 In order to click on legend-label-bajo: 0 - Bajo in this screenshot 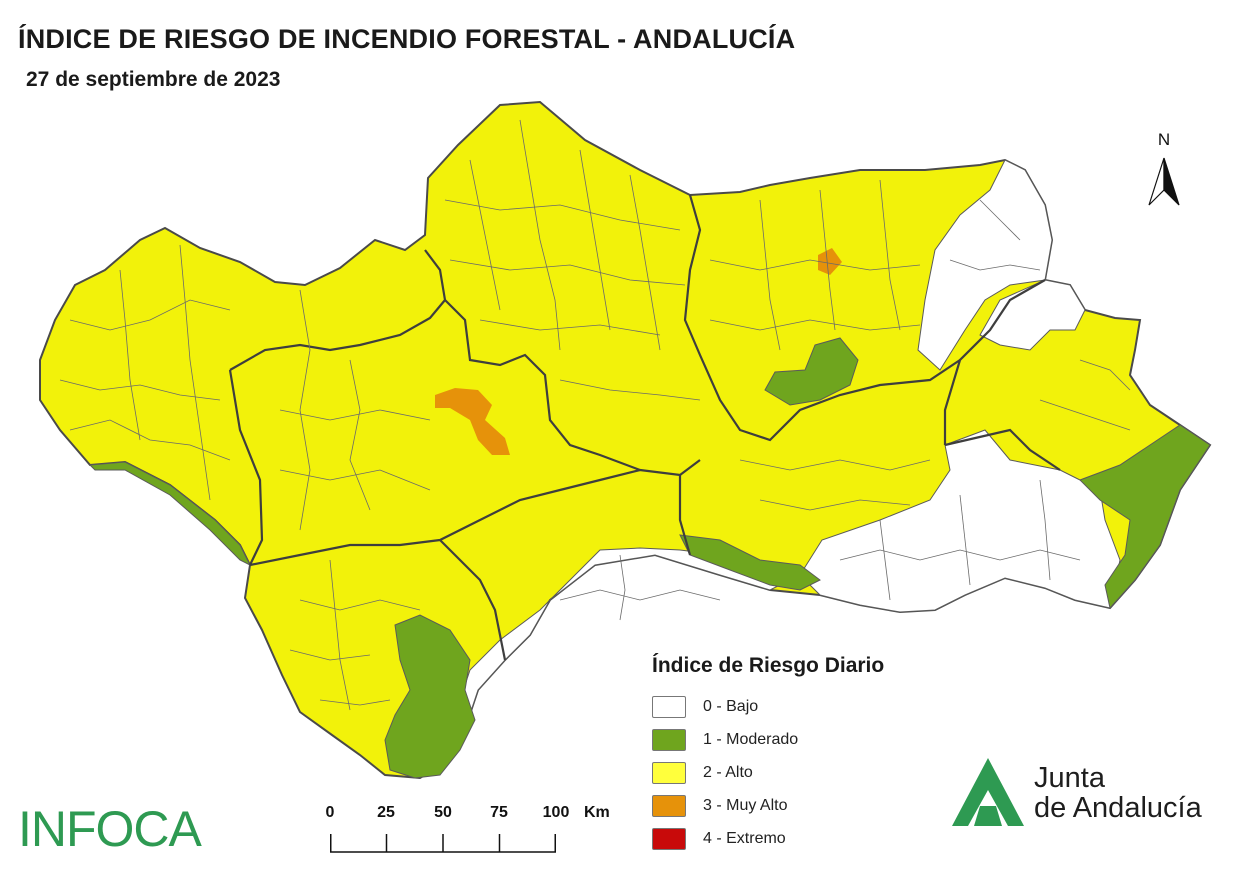, I will do `click(731, 706)`.